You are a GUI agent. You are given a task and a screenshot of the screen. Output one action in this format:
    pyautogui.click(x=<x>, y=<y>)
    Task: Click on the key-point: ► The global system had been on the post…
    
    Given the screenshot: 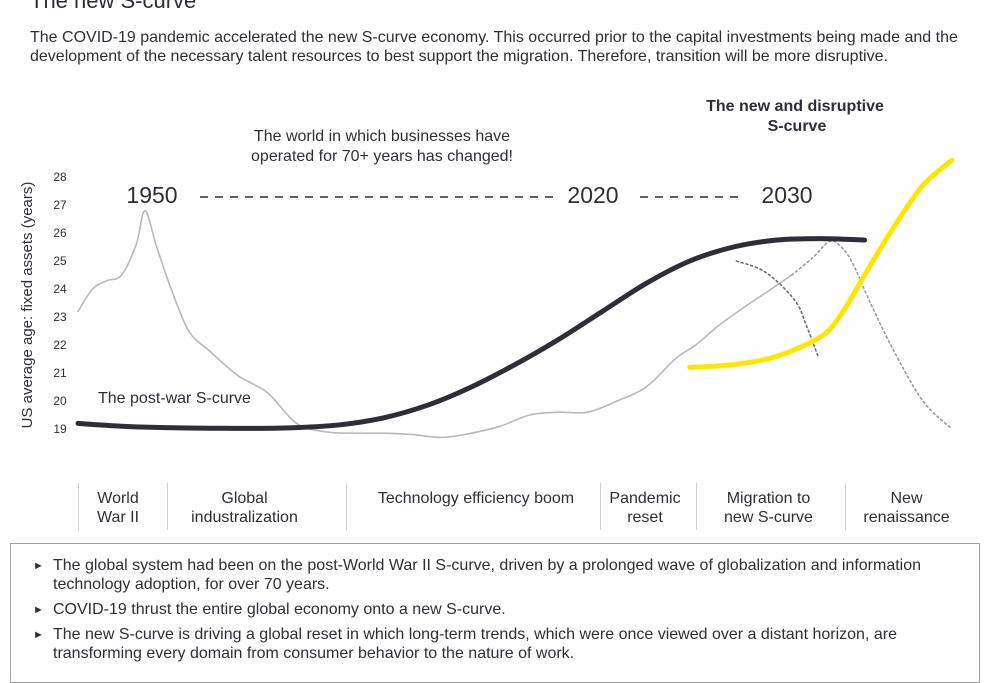 What is the action you would take?
    pyautogui.click(x=497, y=575)
    